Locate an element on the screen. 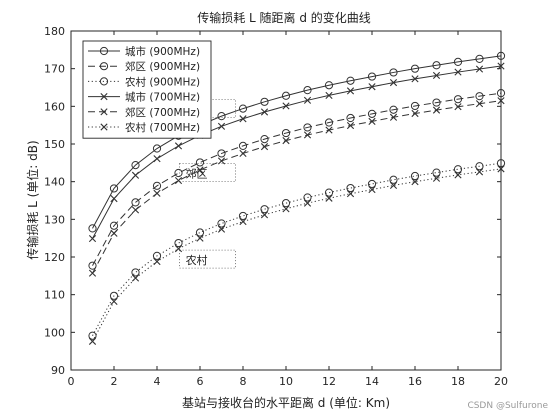 The image size is (554, 415). x-tick-label: 0 is located at coordinates (71, 381).